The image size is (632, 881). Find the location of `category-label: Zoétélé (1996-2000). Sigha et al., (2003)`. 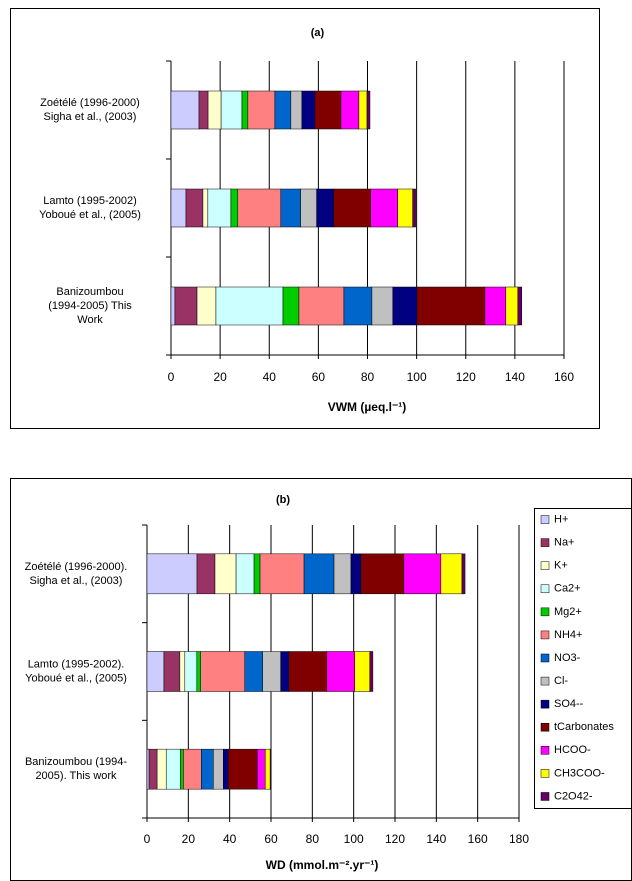

category-label: Zoétélé (1996-2000). Sigha et al., (2003) is located at coordinates (76, 574).